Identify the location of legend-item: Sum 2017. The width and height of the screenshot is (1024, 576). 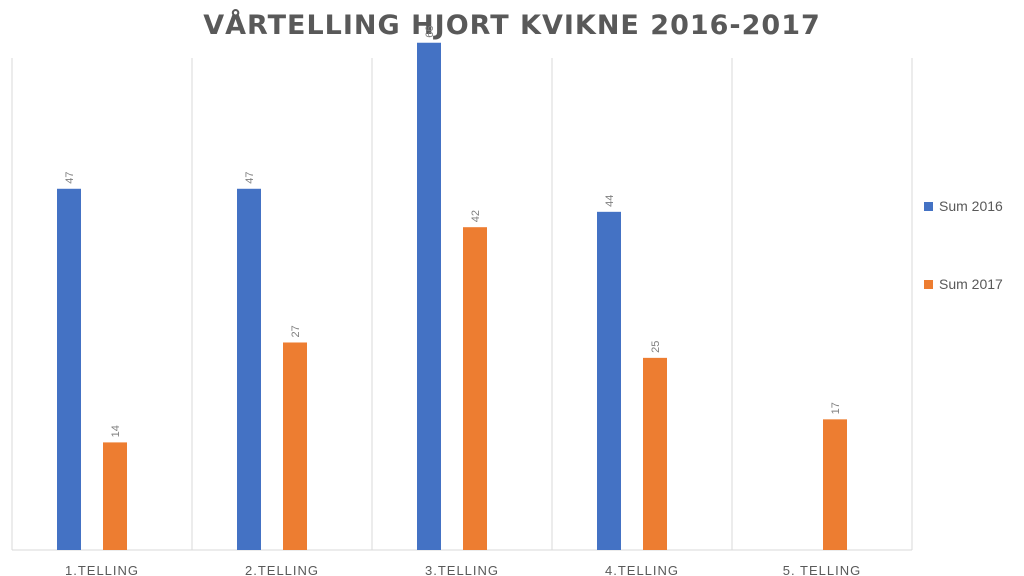
(963, 284).